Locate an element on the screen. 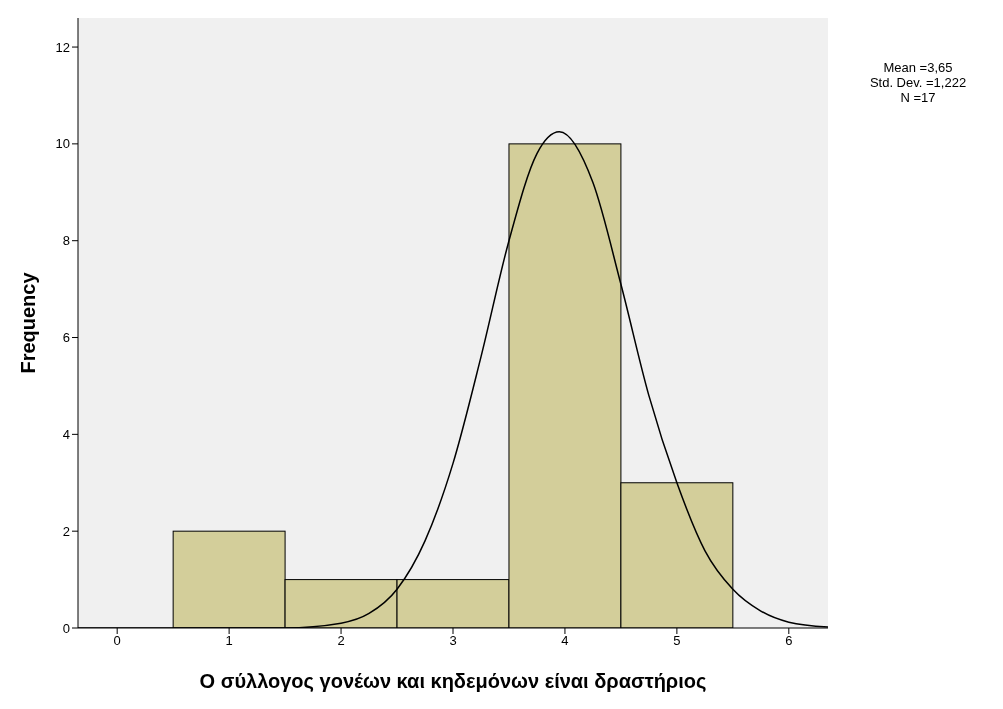  text: N =17 is located at coordinates (918, 97).